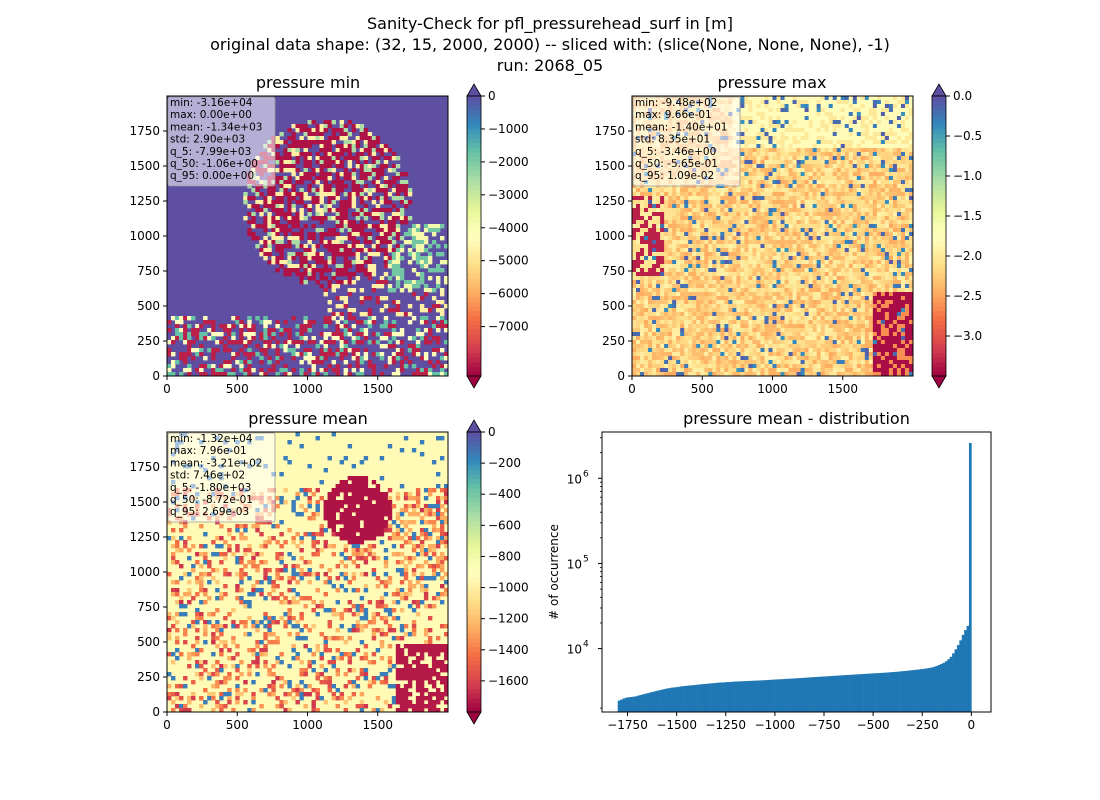 The image size is (1100, 800). What do you see at coordinates (967, 216) in the screenshot?
I see `colorbar-tick-label: −1.5` at bounding box center [967, 216].